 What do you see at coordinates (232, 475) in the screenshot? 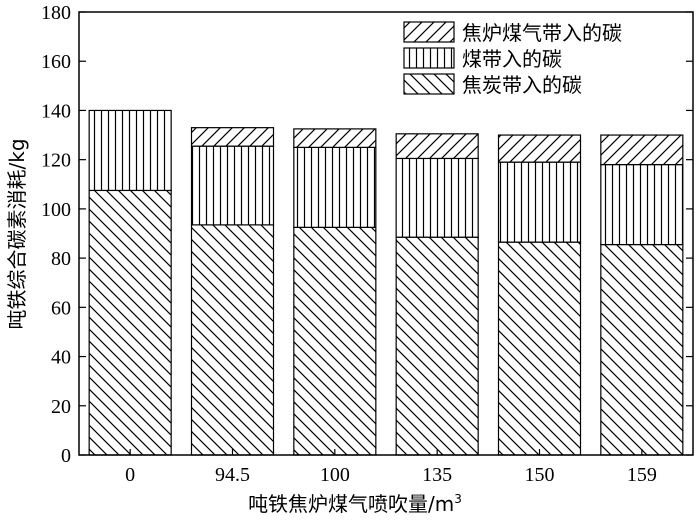
I see `x-tick-label: 94.5` at bounding box center [232, 475].